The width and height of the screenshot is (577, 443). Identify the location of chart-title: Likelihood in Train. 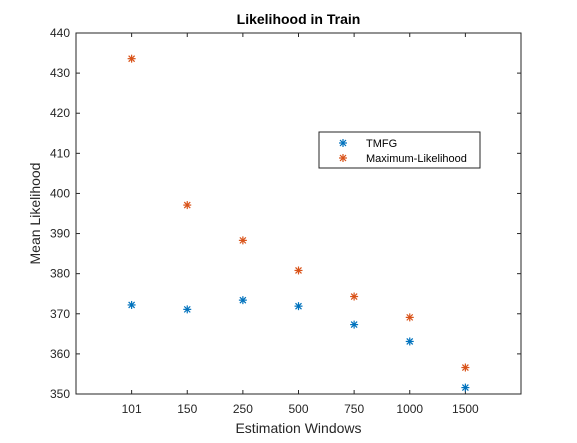
(299, 19).